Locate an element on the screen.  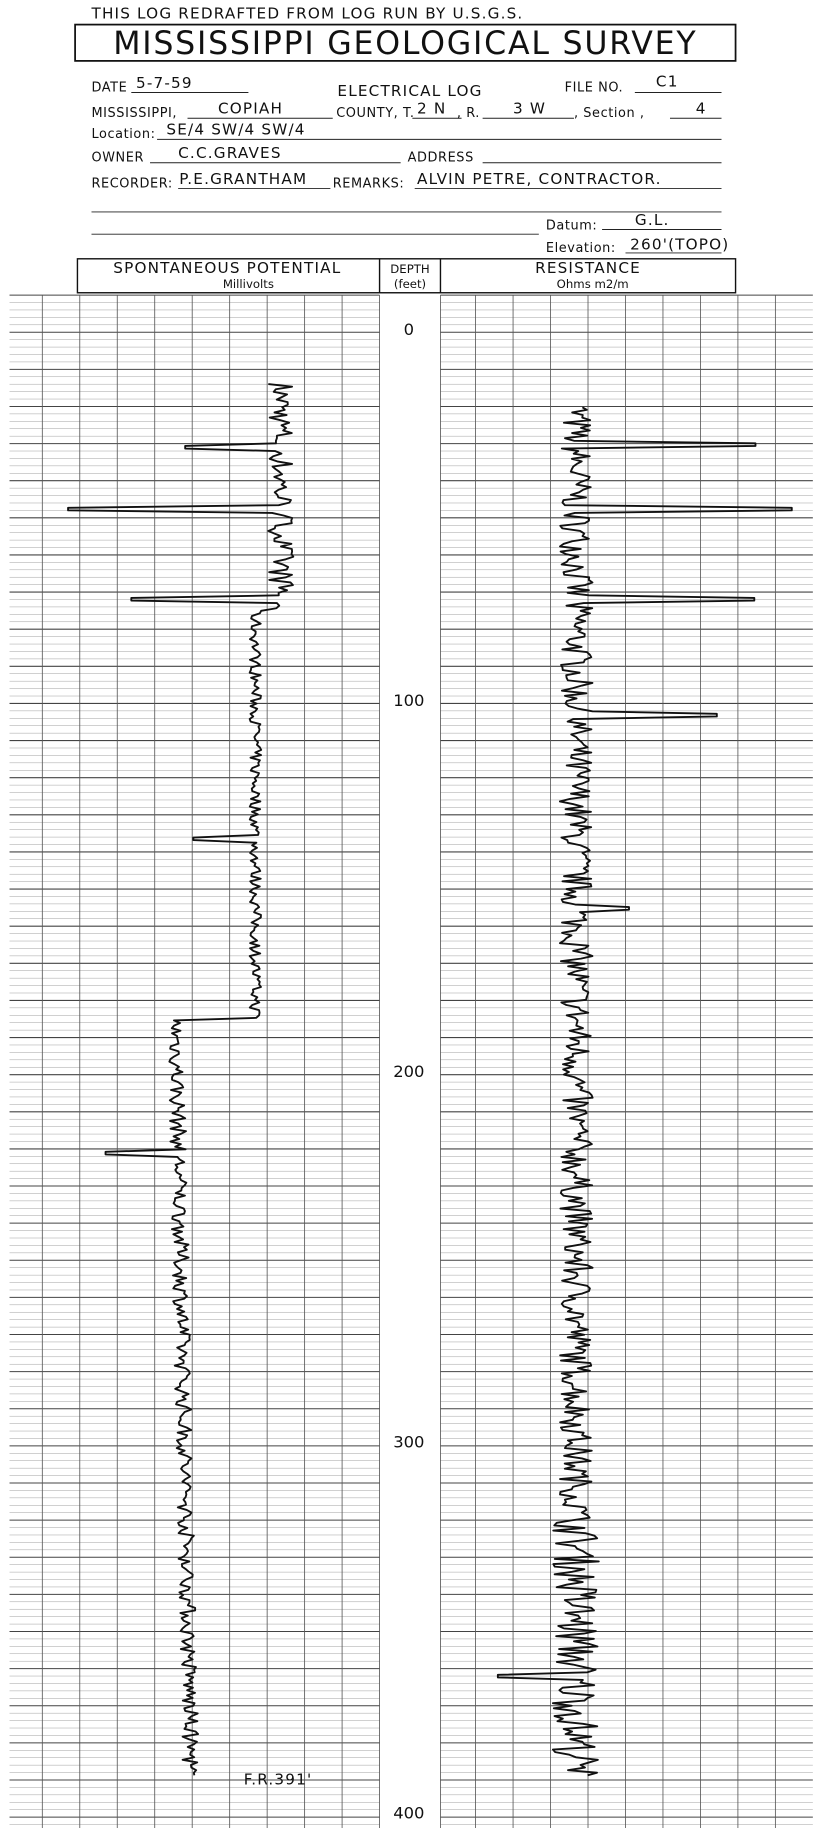
state: MISSISSIPPI, is located at coordinates (134, 113).